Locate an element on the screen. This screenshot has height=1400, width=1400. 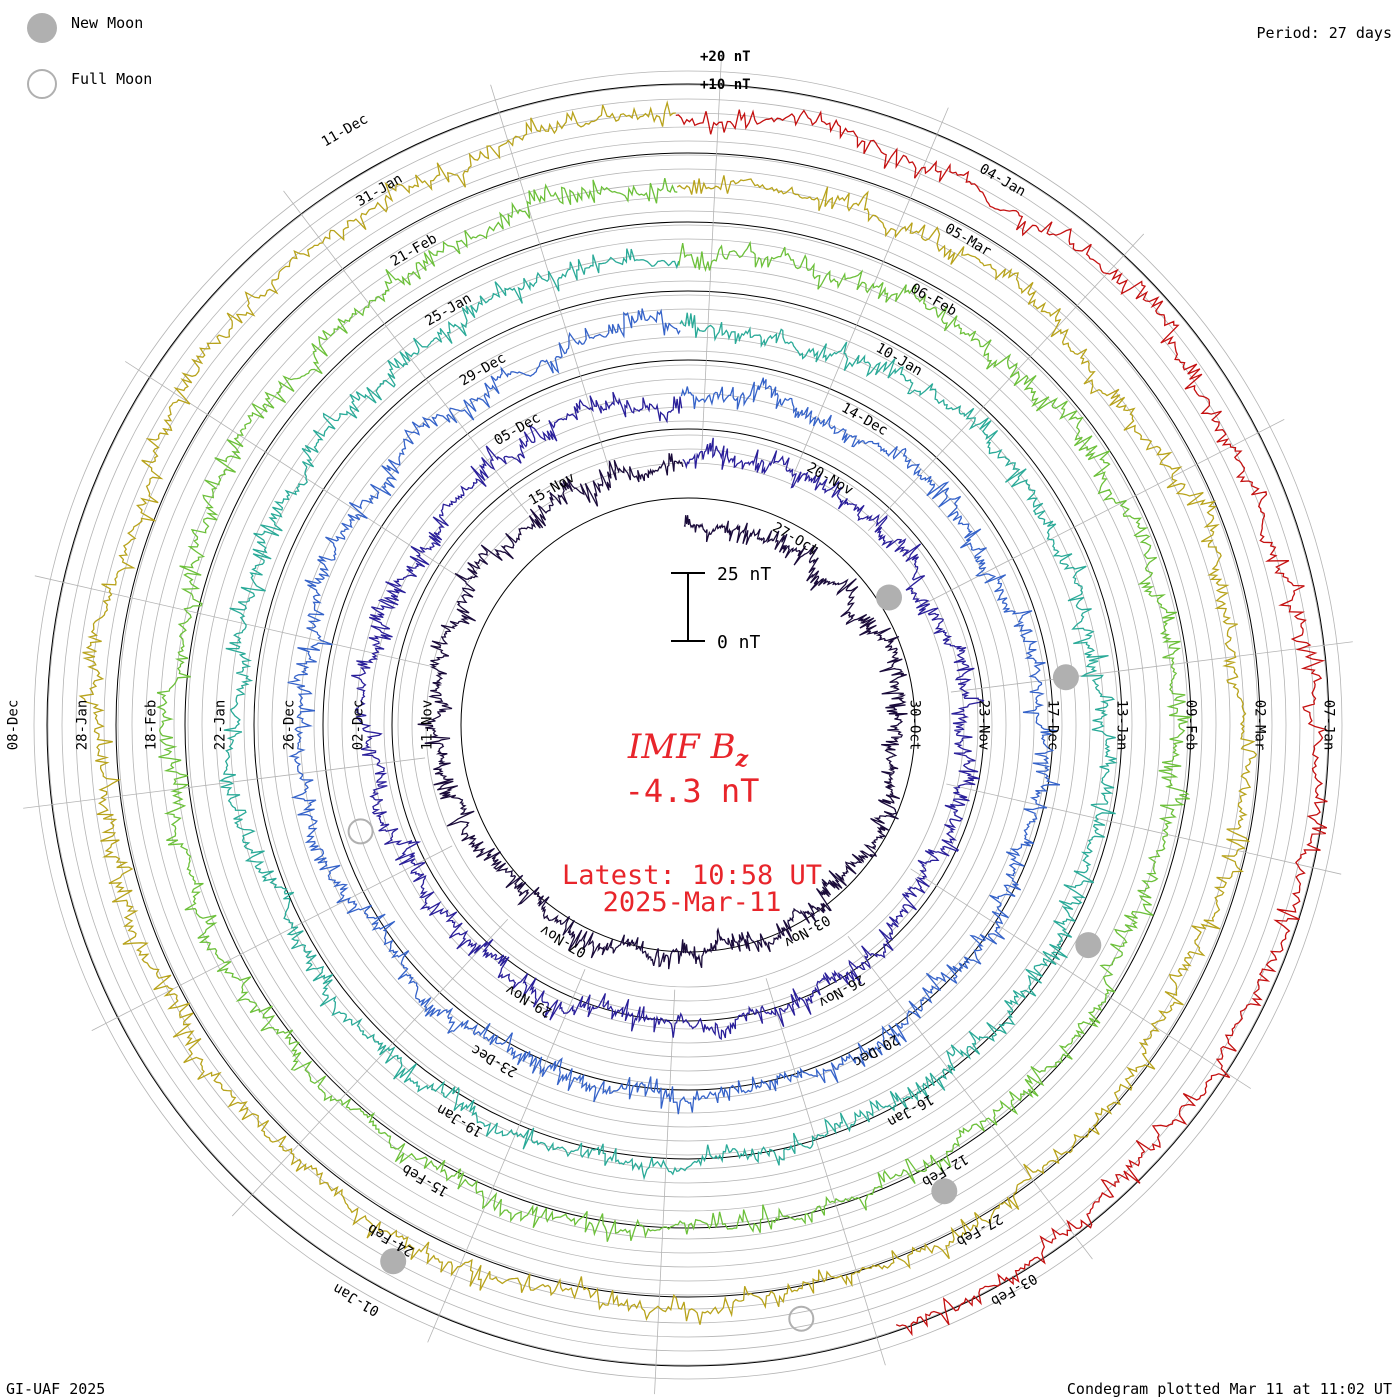
new-moon-legend-label: New Moon is located at coordinates (107, 23).